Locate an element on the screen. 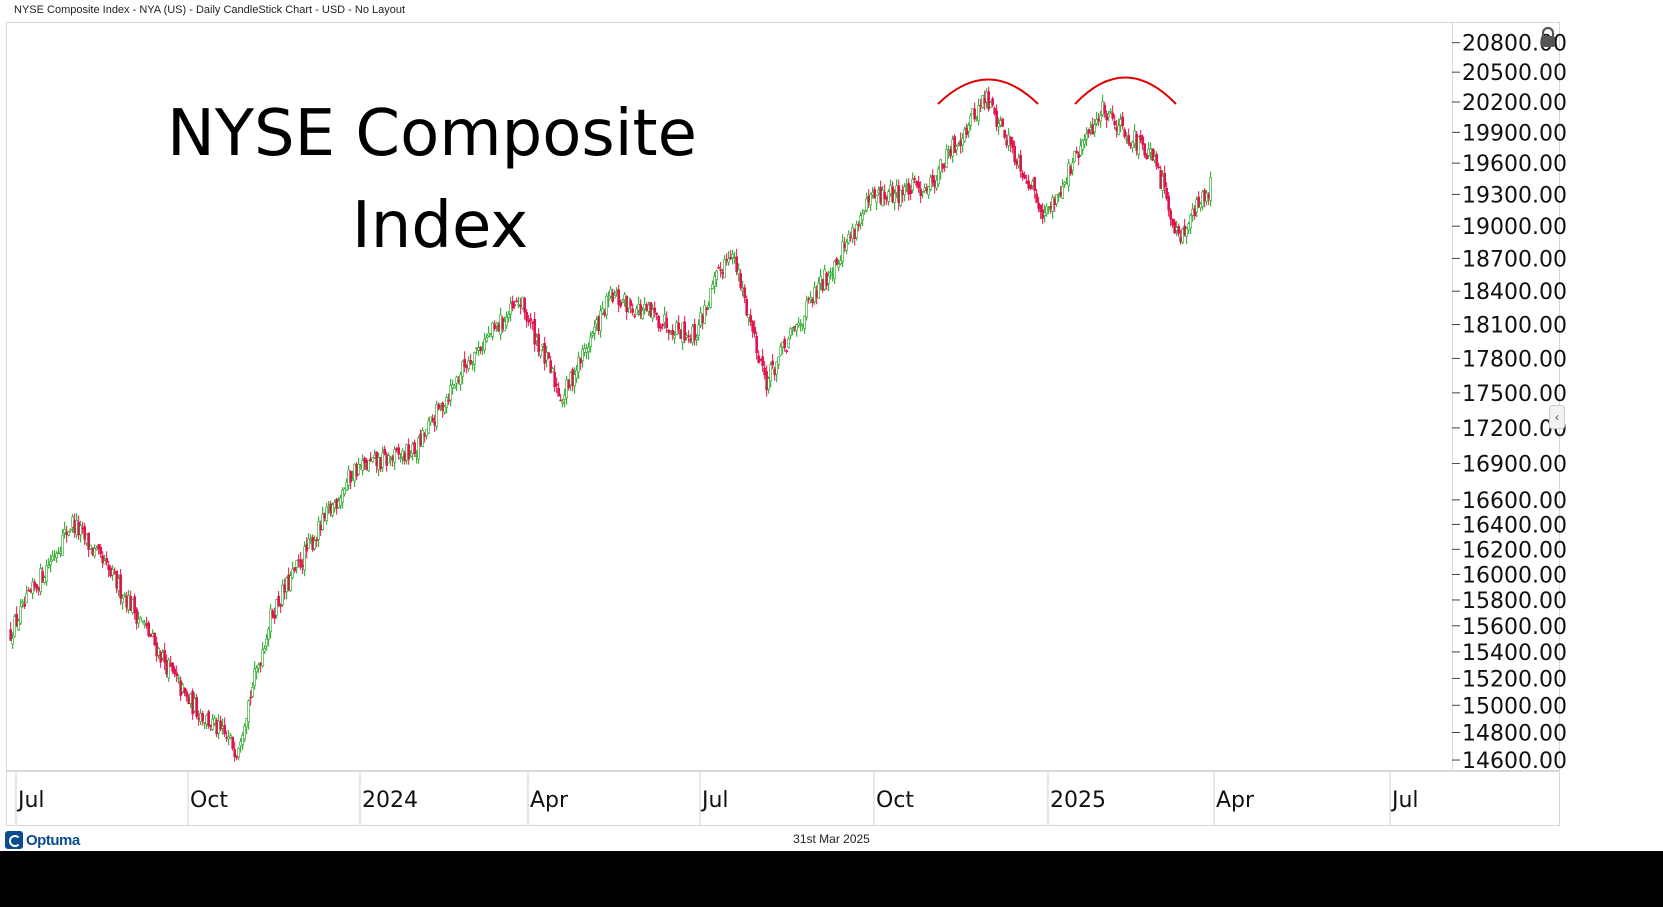 Image resolution: width=1663 pixels, height=907 pixels. x-tick-2: 2024 is located at coordinates (388, 798).